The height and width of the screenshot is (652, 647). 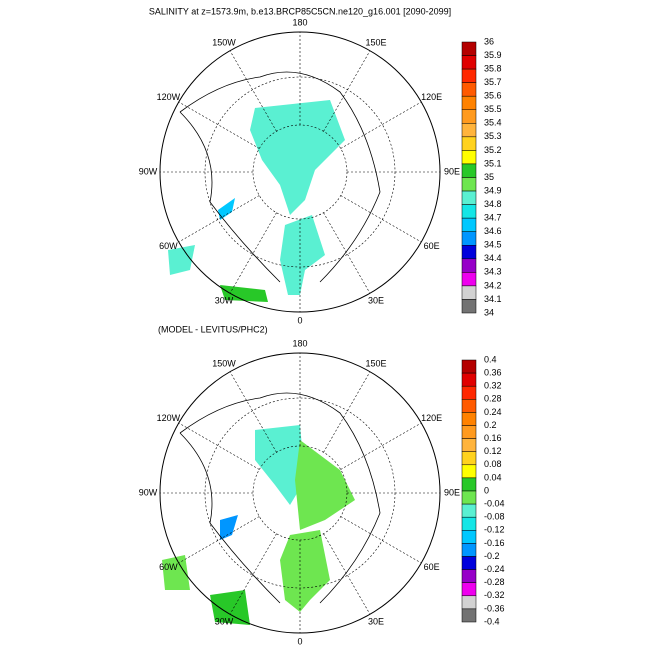 I want to click on colorbar-label: -0.2, so click(x=492, y=556).